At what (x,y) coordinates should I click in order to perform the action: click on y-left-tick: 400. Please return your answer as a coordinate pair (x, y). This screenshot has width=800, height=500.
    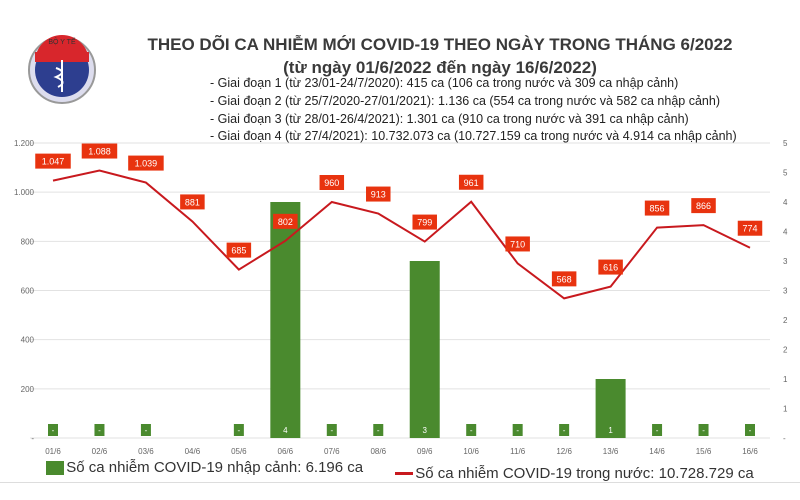
    Looking at the image, I should click on (28, 340).